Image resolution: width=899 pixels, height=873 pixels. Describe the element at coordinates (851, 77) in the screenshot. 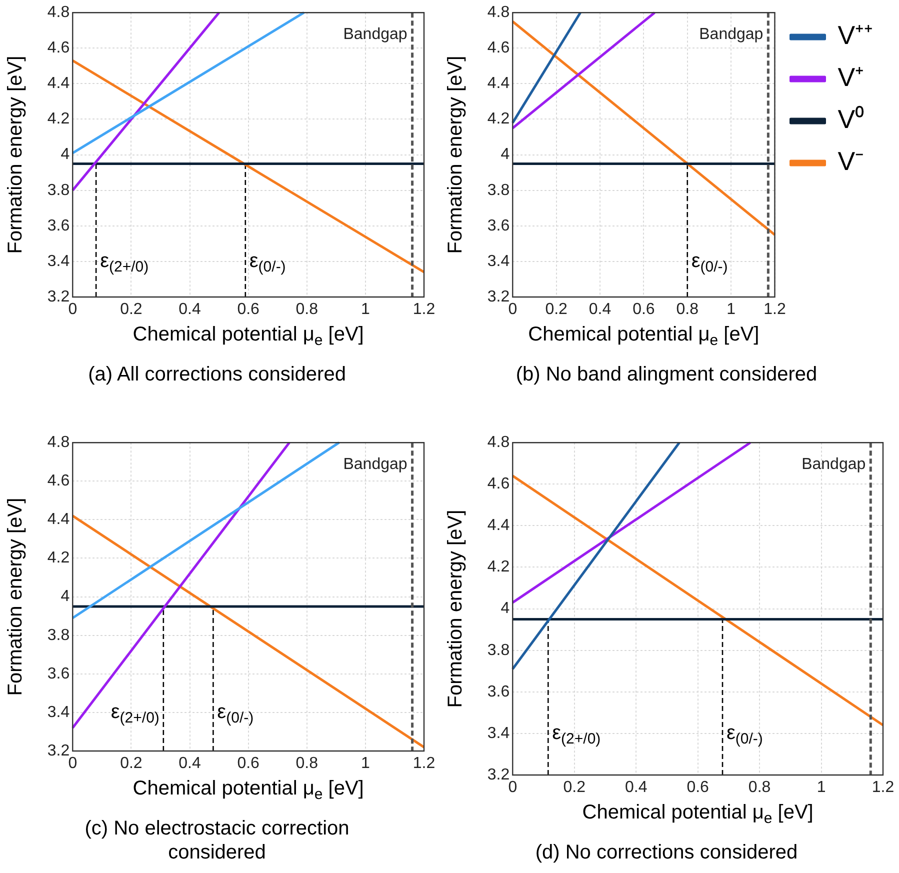

I see `legend-label: V⁺` at that location.